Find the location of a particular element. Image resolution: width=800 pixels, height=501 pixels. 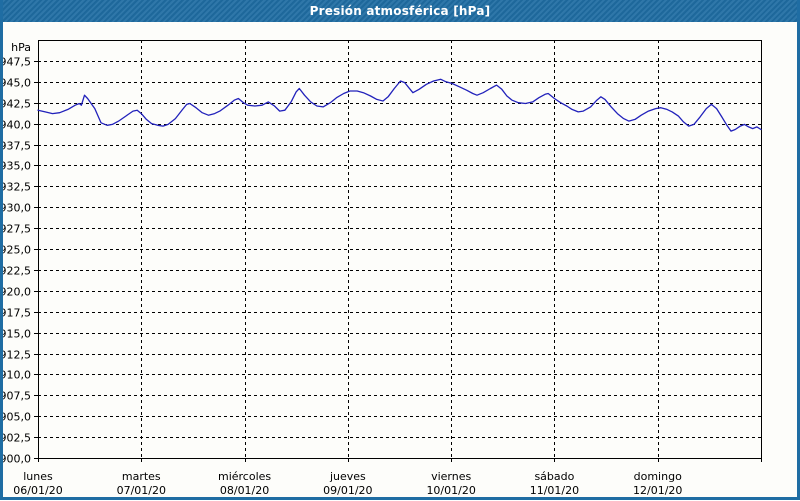

y-tick-label: 925,0 is located at coordinates (17, 250).